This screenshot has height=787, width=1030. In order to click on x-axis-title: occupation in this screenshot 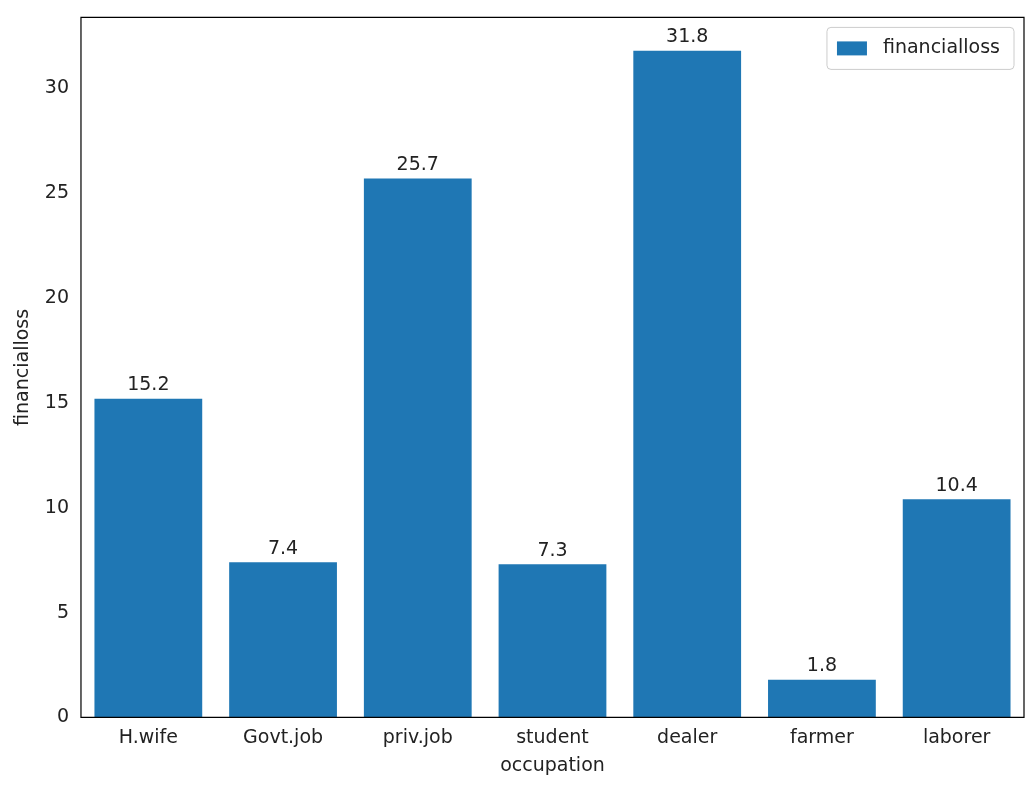, I will do `click(552, 763)`.